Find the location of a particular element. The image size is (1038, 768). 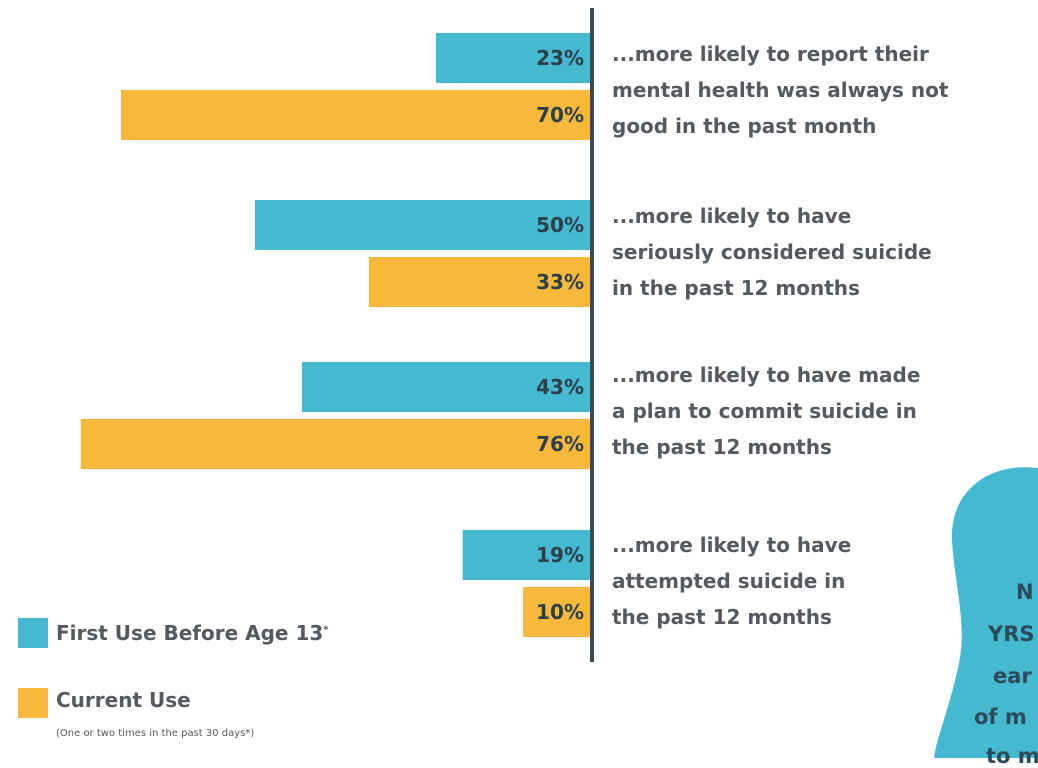

callout-text-5: to m is located at coordinates (1012, 756).